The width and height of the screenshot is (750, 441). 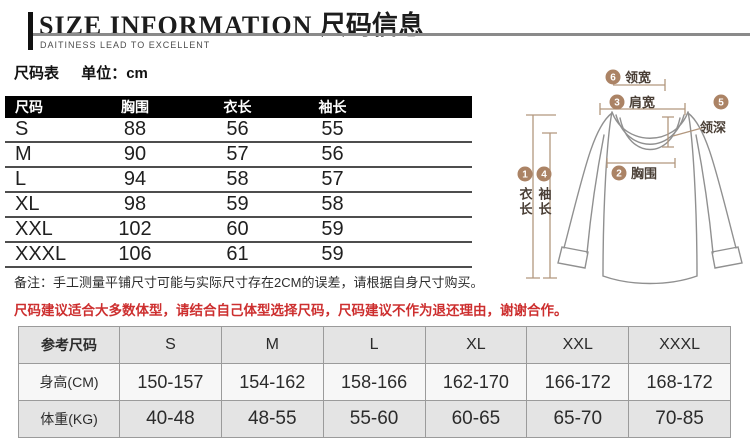 I want to click on circle-3: 3, so click(x=617, y=103).